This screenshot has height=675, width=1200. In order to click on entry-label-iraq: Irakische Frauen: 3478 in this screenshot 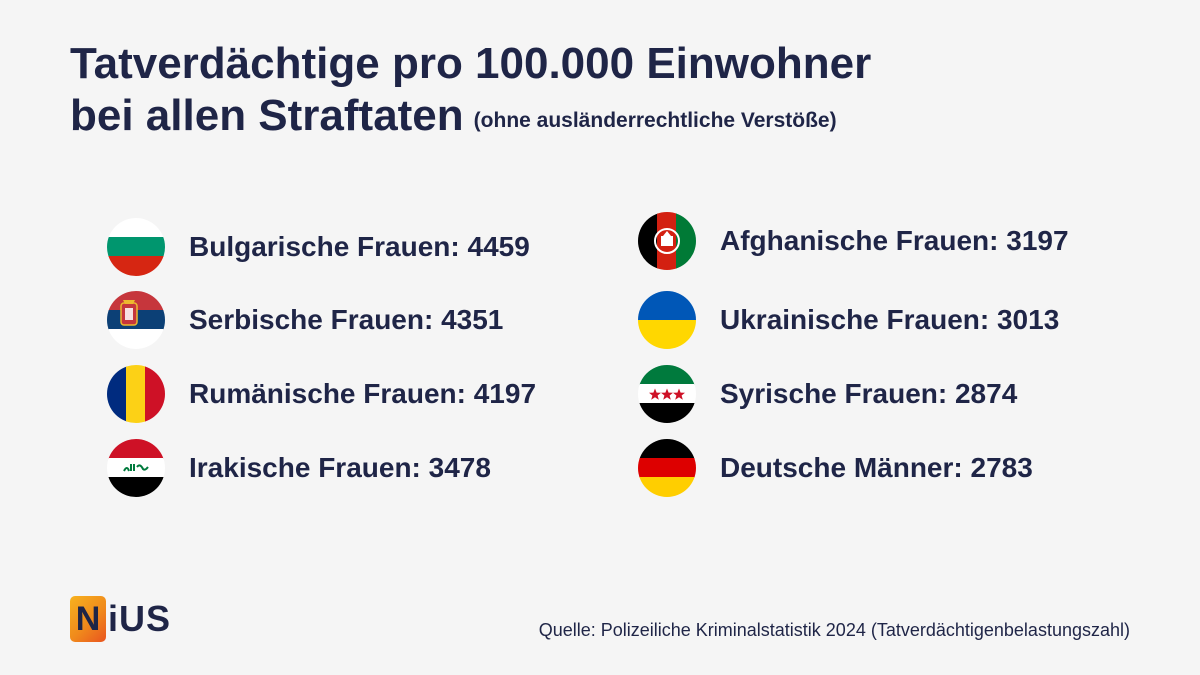, I will do `click(340, 467)`.